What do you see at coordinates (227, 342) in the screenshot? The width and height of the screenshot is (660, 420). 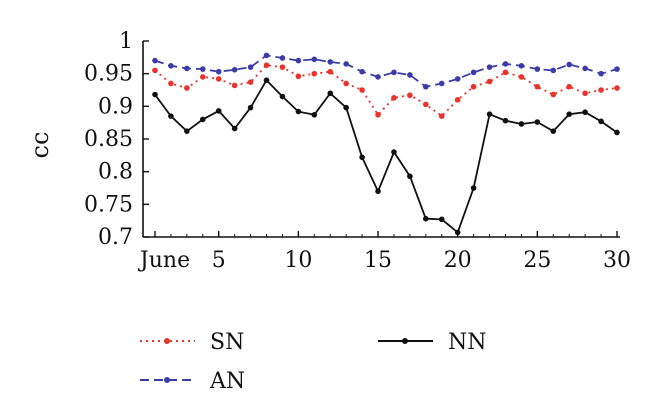 I see `legend-label: SN` at bounding box center [227, 342].